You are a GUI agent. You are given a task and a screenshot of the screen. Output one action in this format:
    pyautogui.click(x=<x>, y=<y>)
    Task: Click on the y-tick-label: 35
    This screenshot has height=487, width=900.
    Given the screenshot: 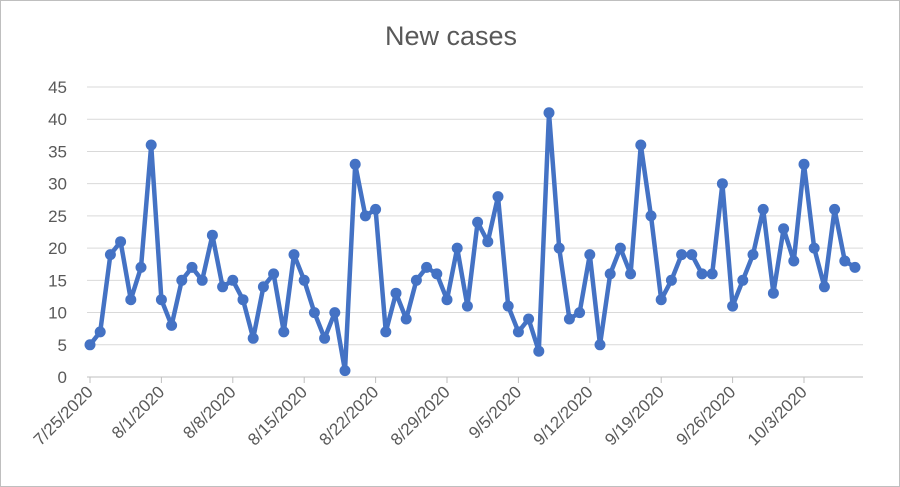 What is the action you would take?
    pyautogui.click(x=57, y=151)
    